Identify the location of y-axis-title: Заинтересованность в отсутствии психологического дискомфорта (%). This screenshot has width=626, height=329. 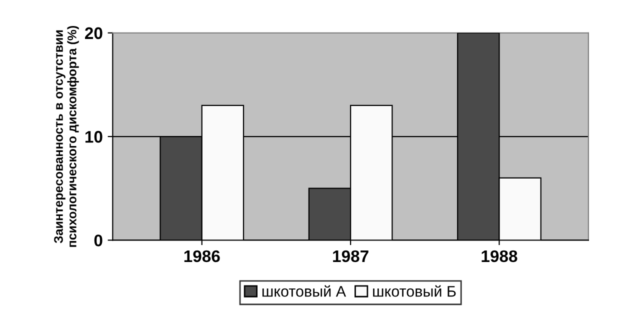
(66, 136).